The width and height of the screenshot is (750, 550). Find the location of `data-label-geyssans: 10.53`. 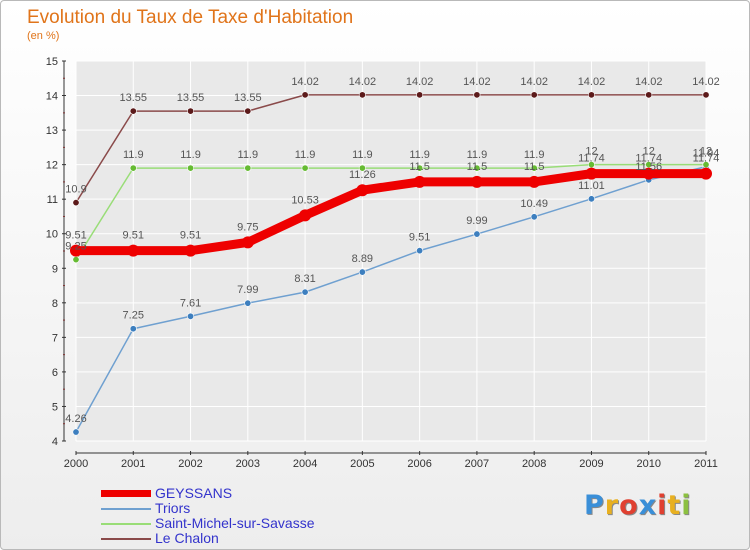

data-label-geyssans: 10.53 is located at coordinates (305, 200).